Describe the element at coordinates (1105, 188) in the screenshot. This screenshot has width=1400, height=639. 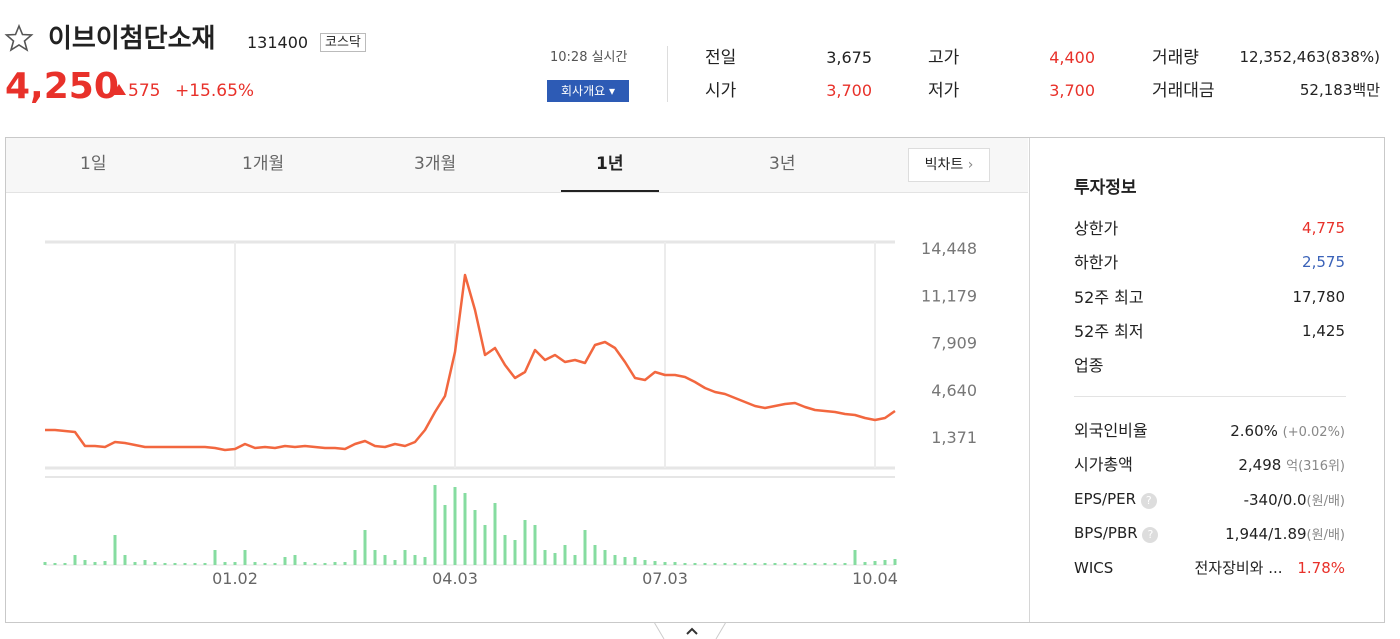
I see `info-title: 투자정보` at that location.